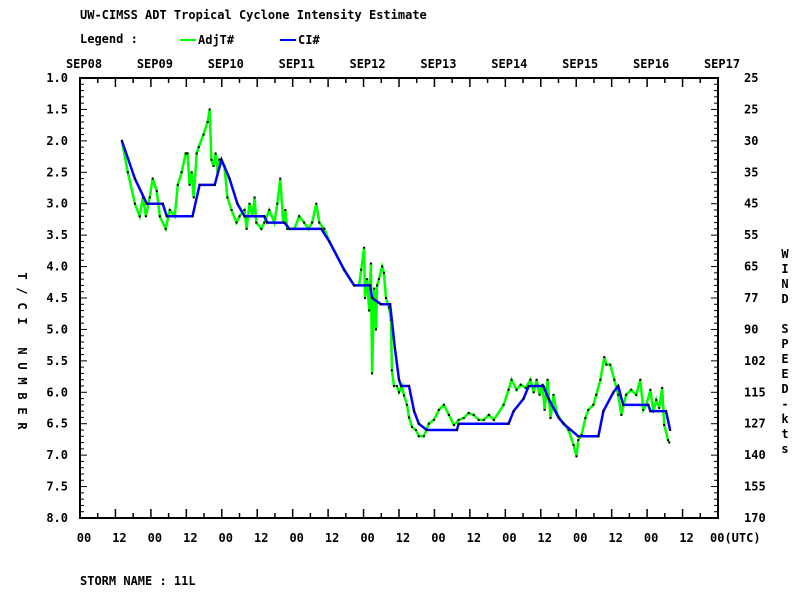 Image resolution: width=800 pixels, height=600 pixels. Describe the element at coordinates (784, 389) in the screenshot. I see `y2-axis-label-char: D` at that location.